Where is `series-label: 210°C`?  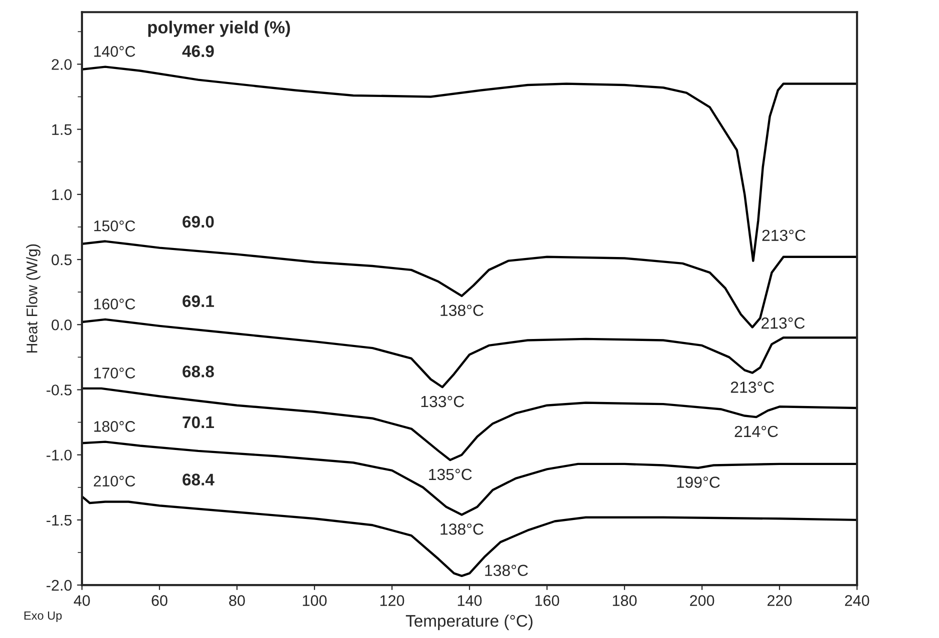
series-label: 210°C is located at coordinates (115, 481).